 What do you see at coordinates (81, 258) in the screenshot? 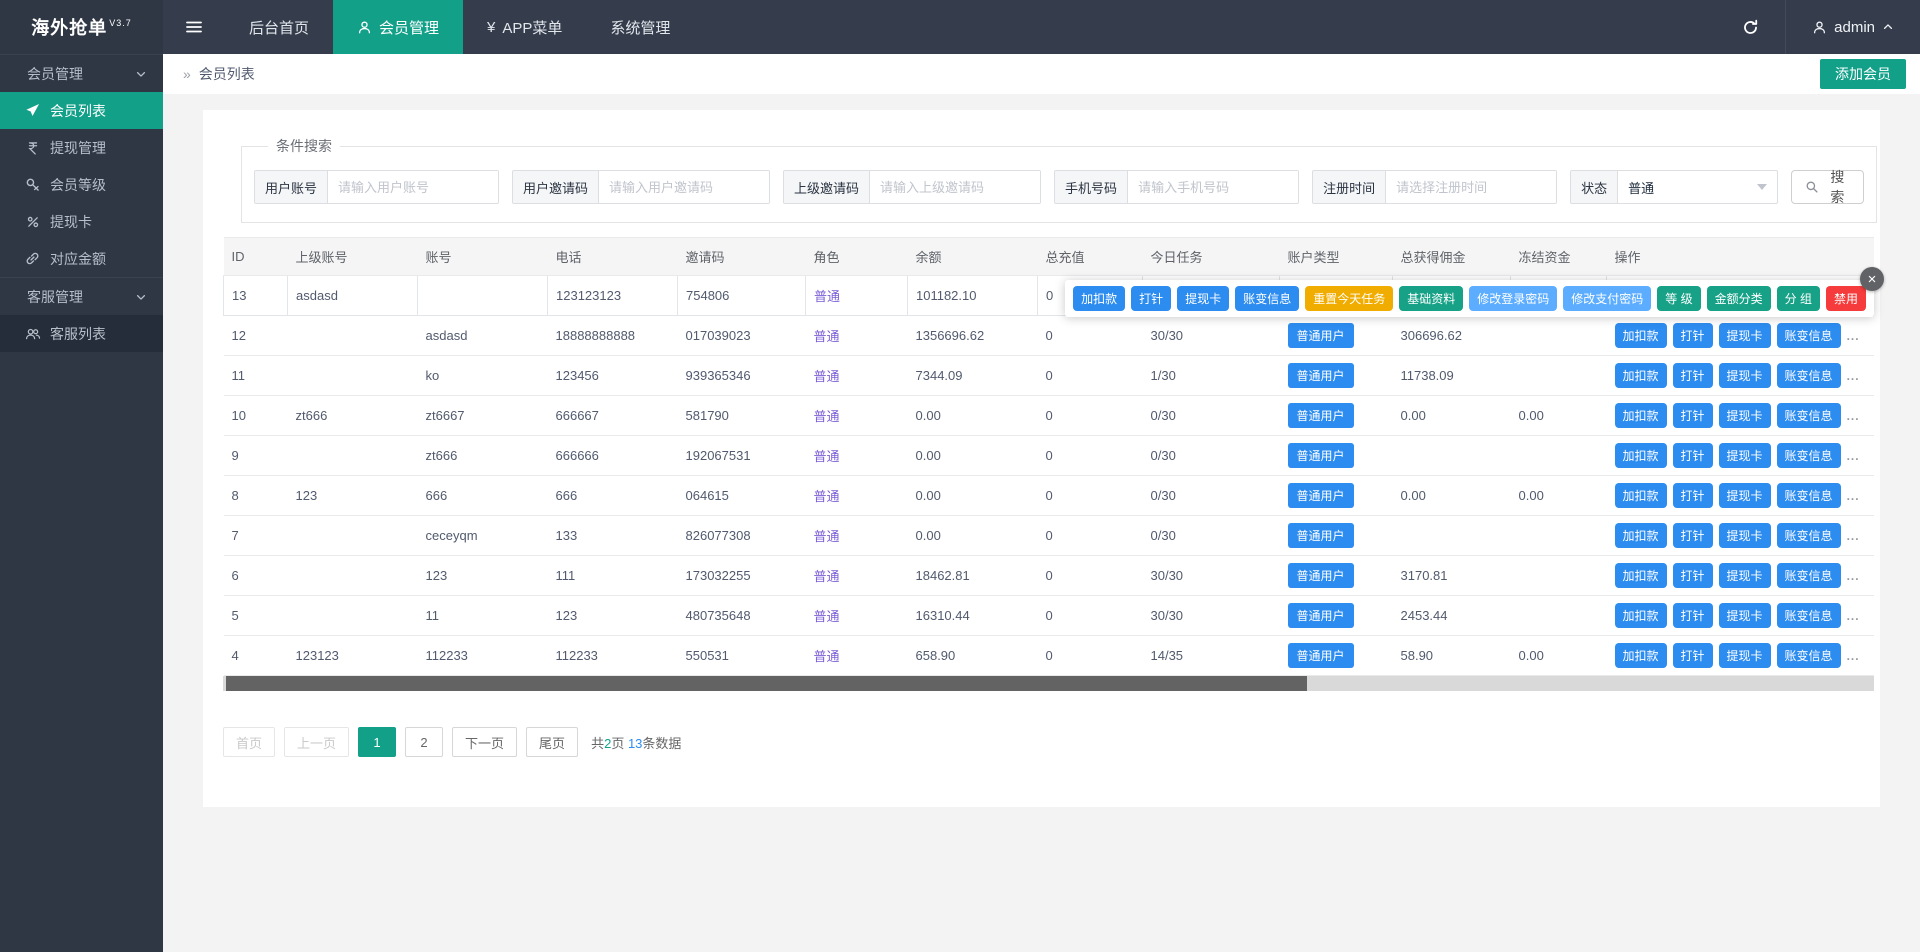
I see `sidebar-item-5: 对应金额` at bounding box center [81, 258].